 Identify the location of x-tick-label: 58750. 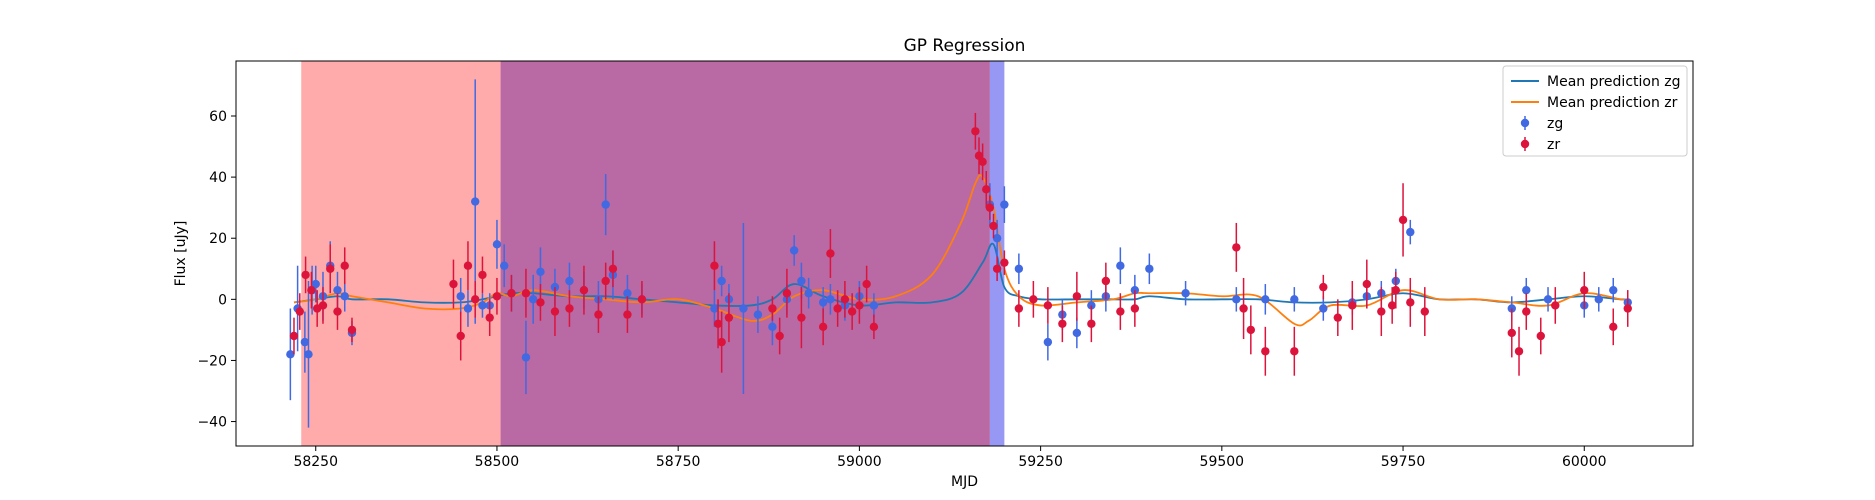
(678, 462).